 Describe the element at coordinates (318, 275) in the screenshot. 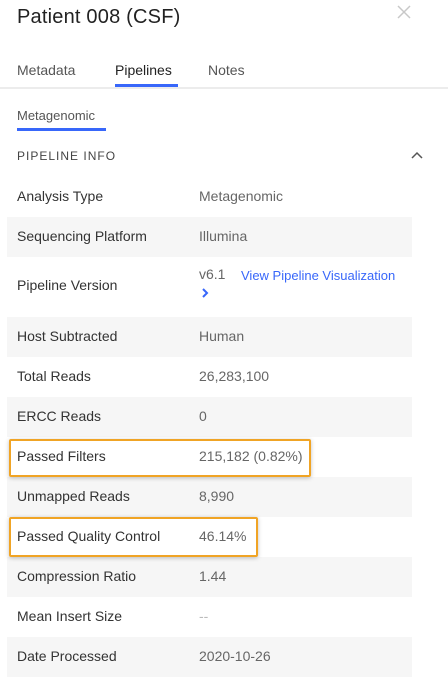

I see `view-pipeline-visualization-link: View Pipeline Visualization` at that location.